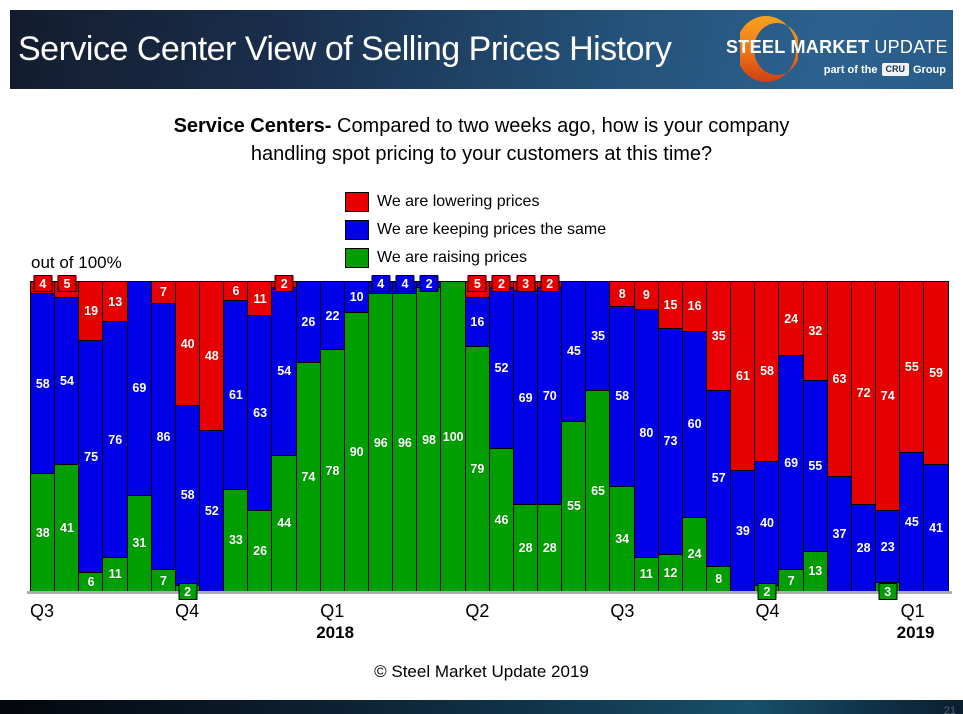 The image size is (963, 714). I want to click on bar: 28 72, so click(863, 436).